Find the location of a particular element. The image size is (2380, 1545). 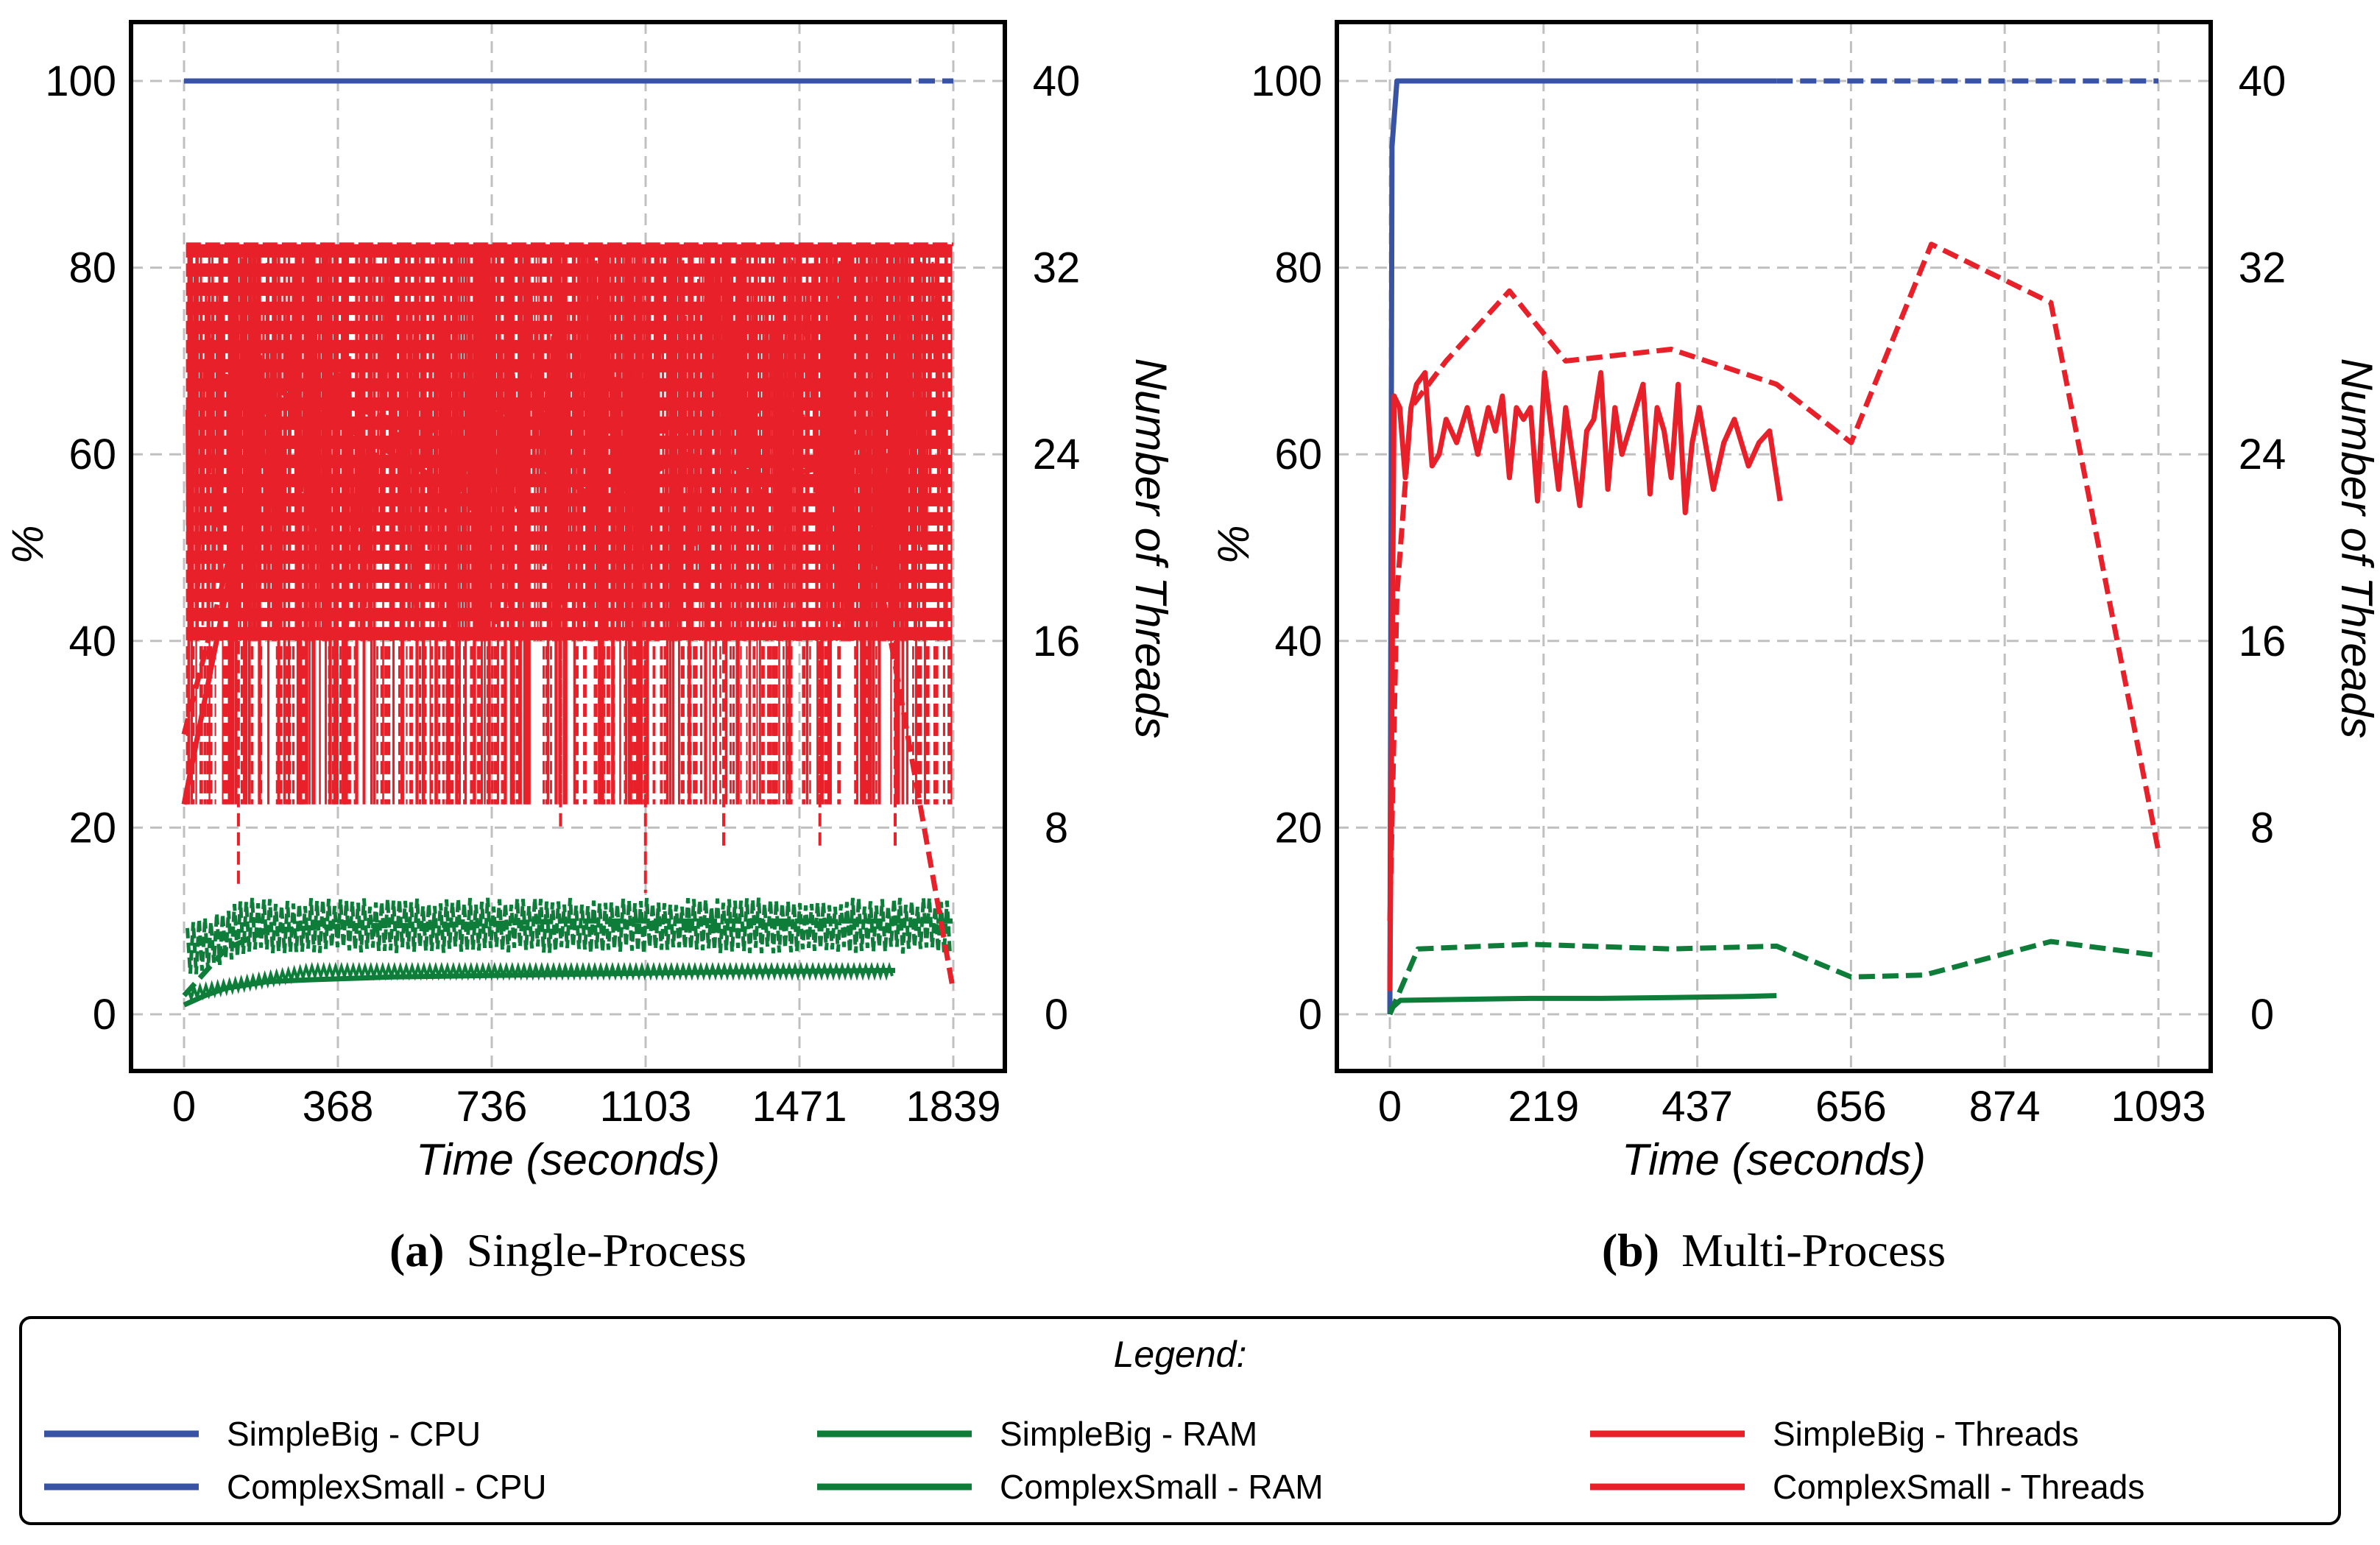

x-tick-label: 1471 is located at coordinates (799, 1107).